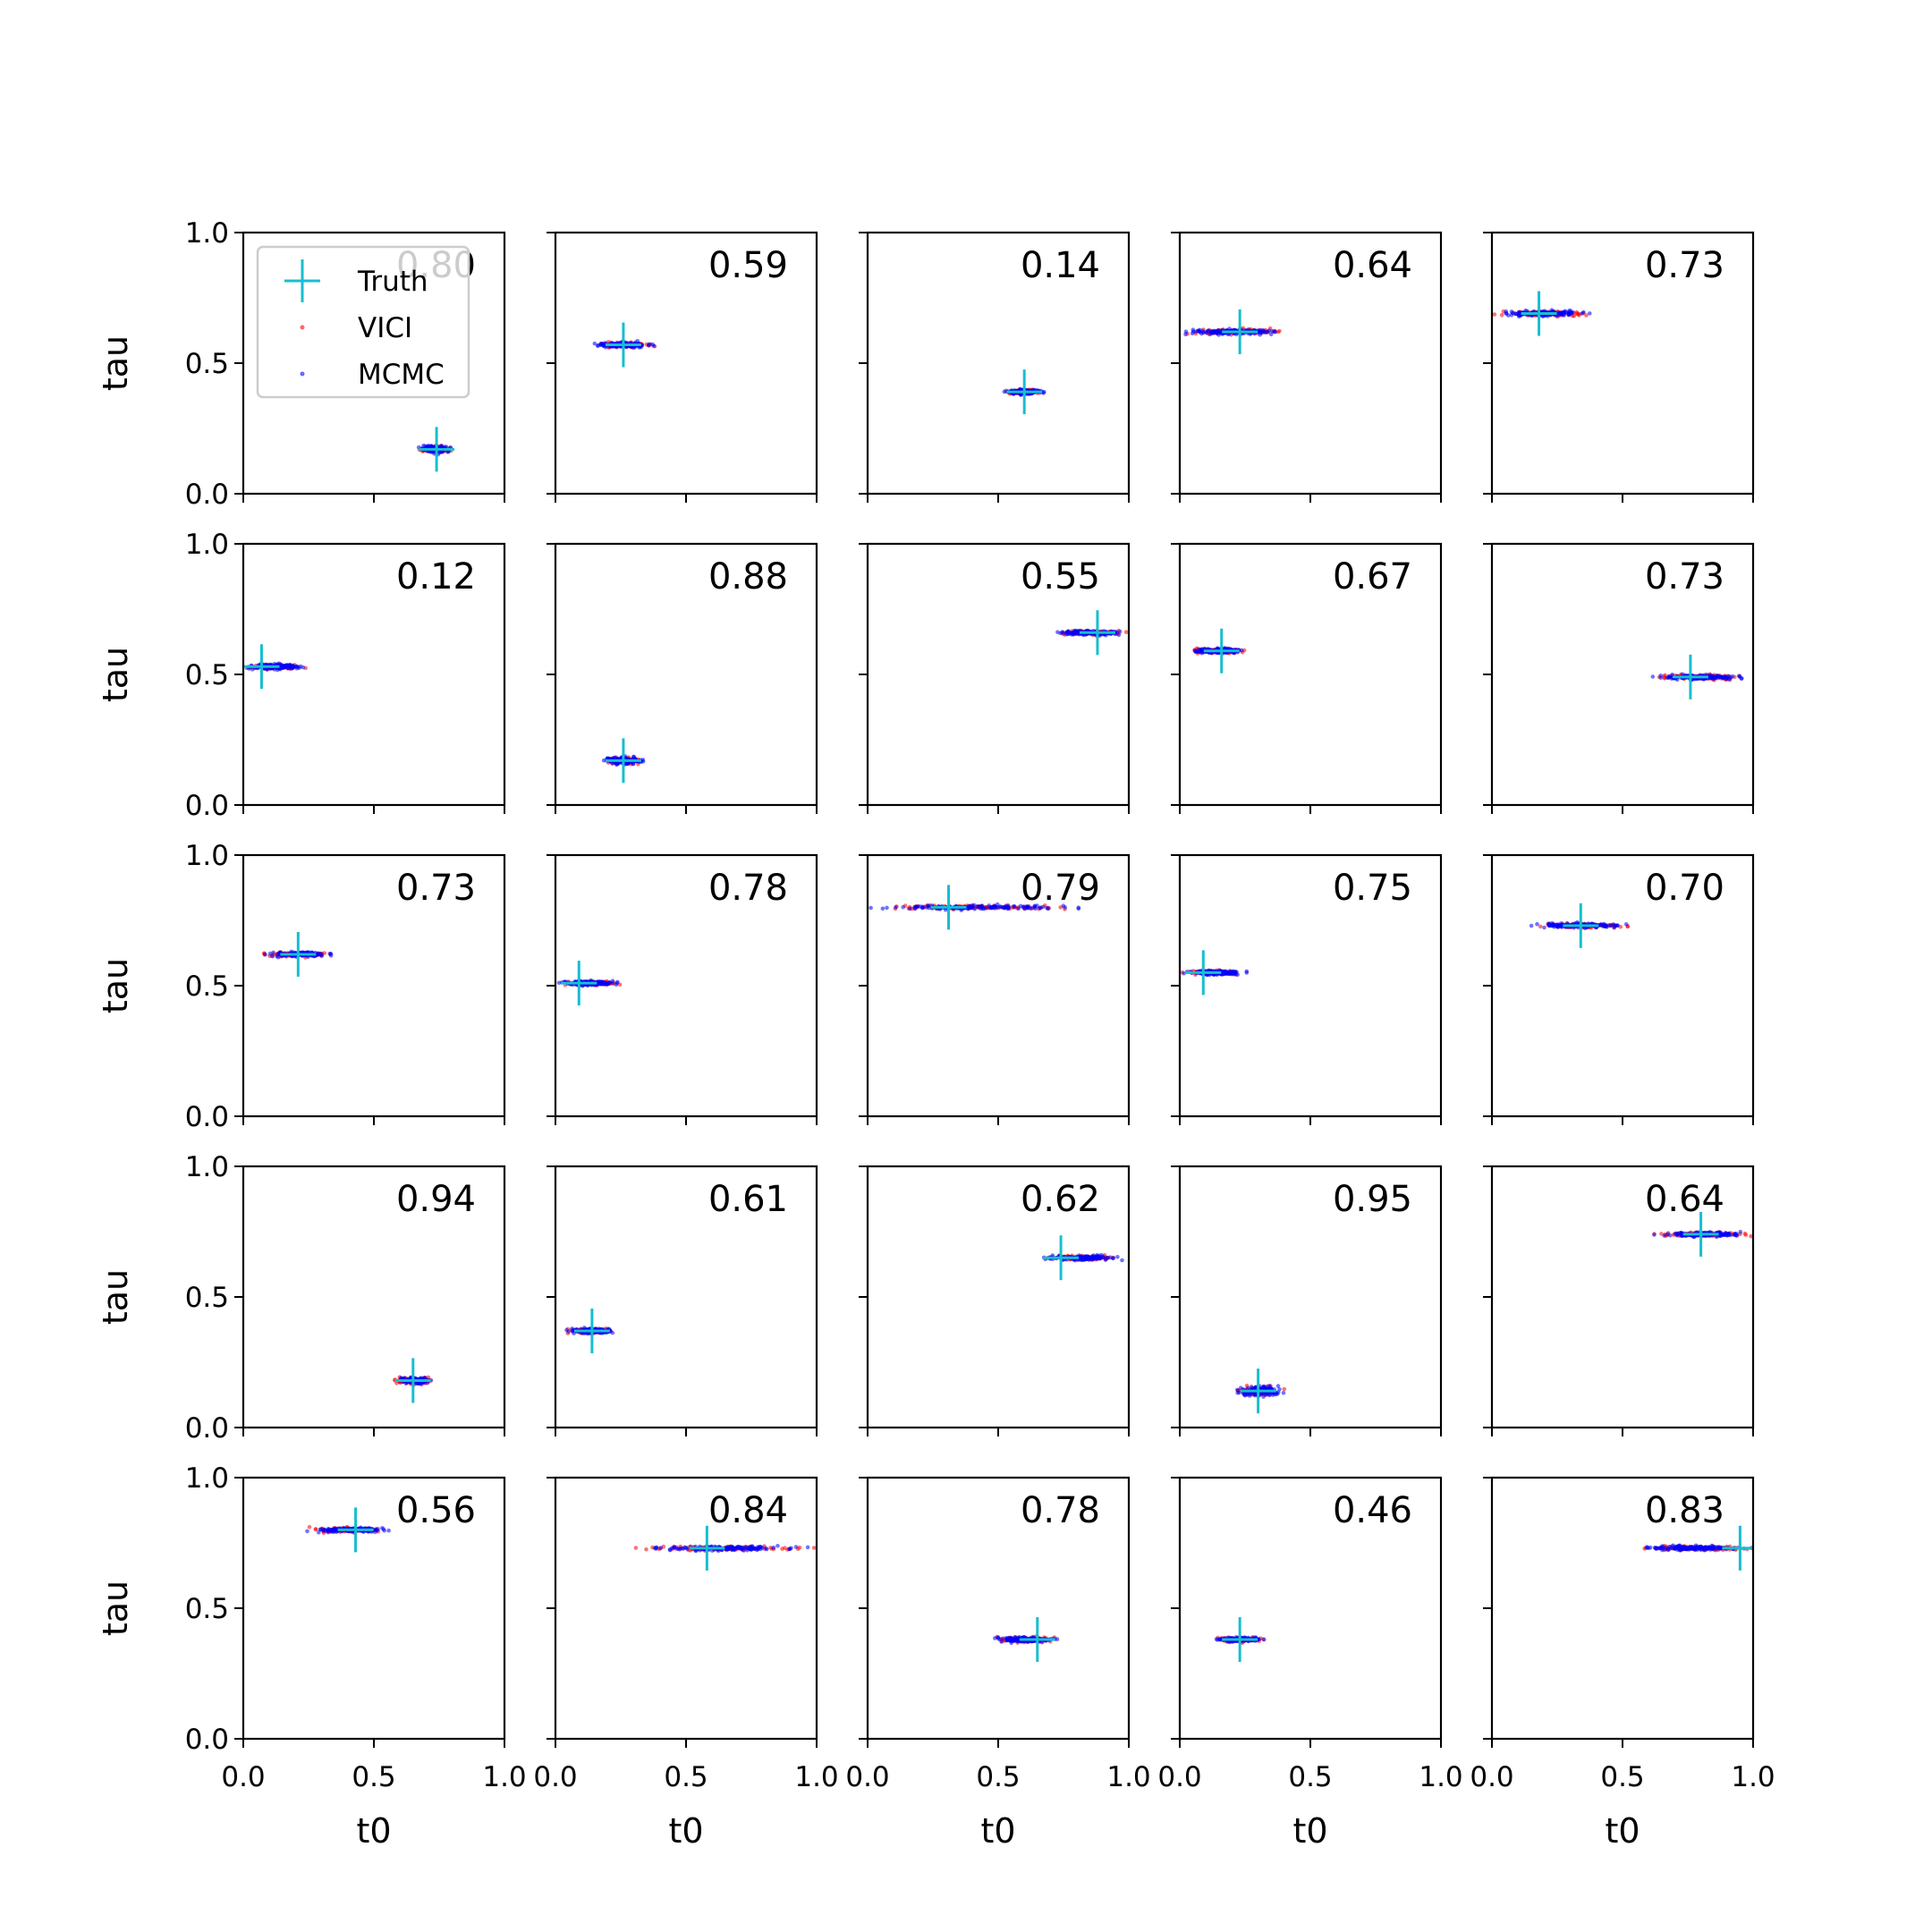 This screenshot has width=1932, height=1932. I want to click on panel-score-label: 0.62, so click(1060, 1199).